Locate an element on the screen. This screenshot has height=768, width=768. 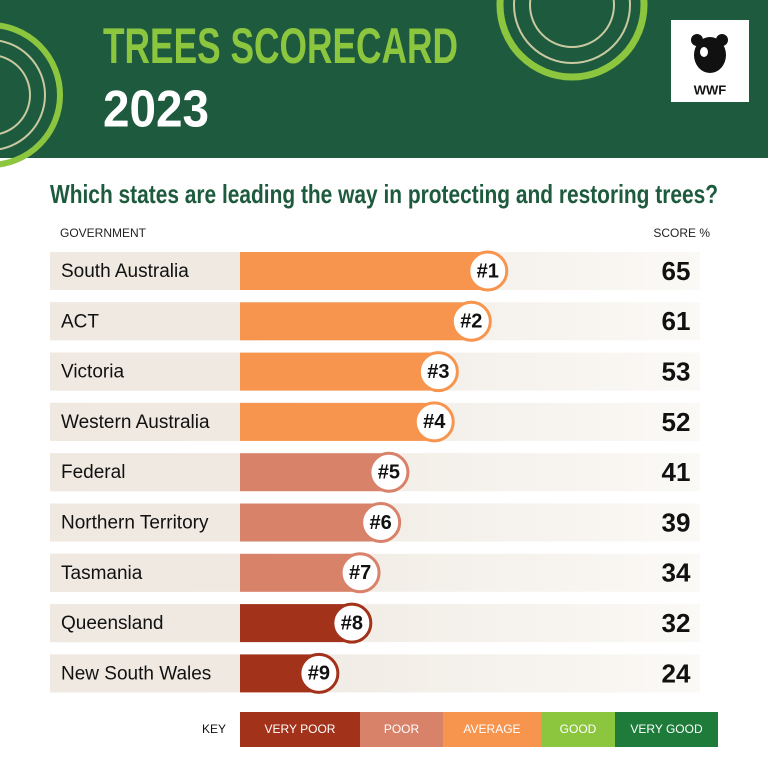
logo-panda is located at coordinates (709, 53).